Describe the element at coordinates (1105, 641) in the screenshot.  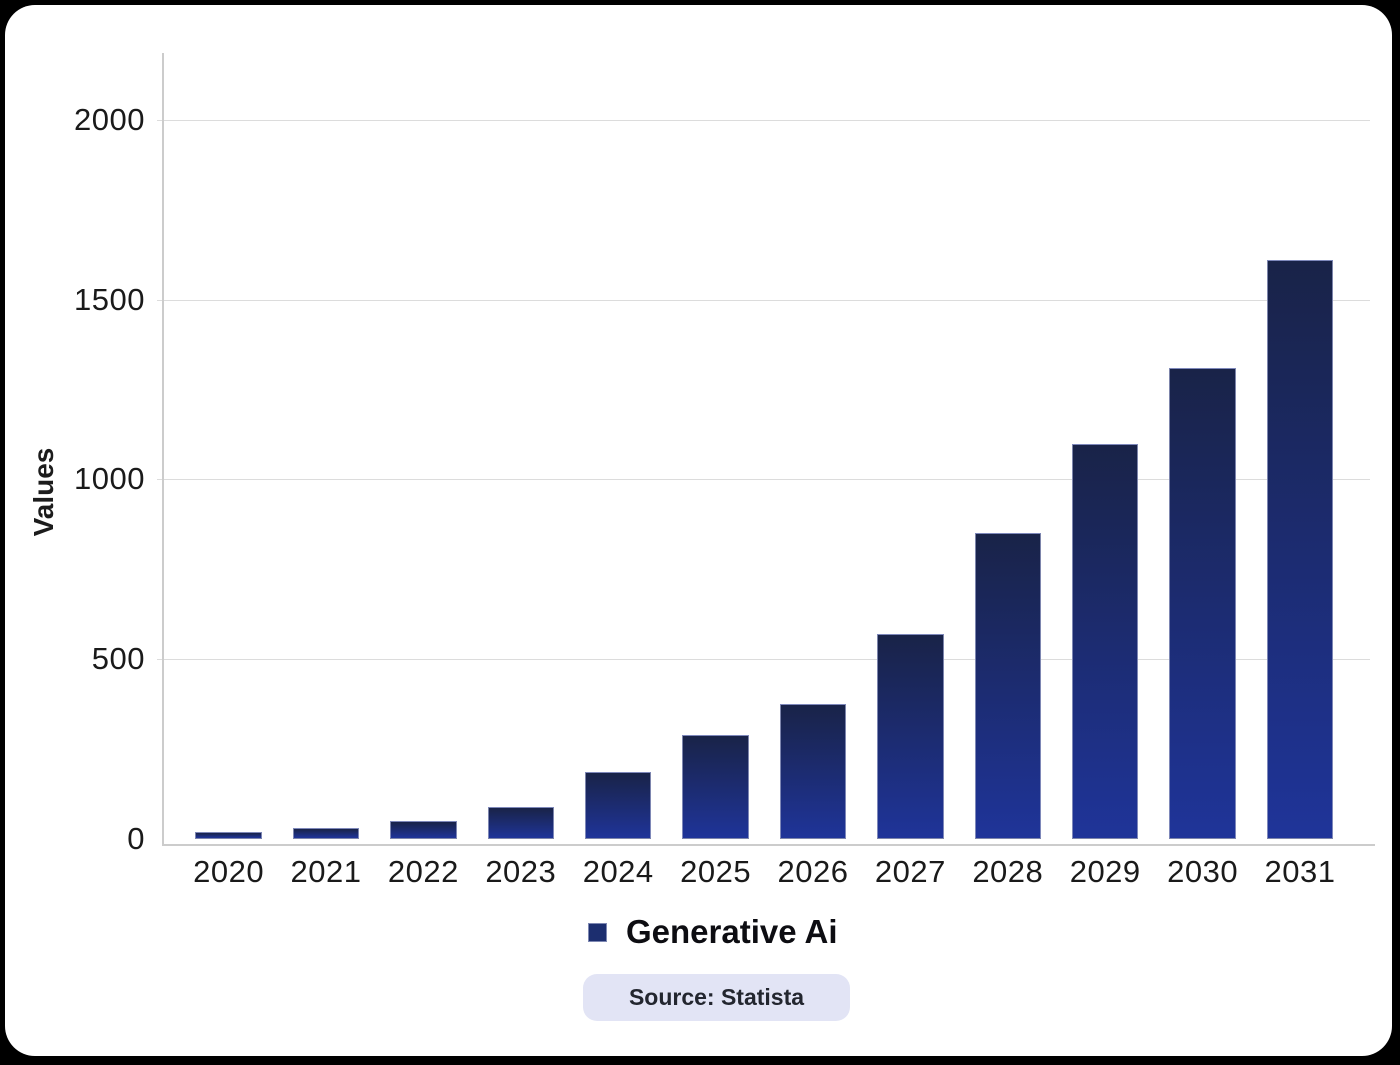
I see `bar-2029` at that location.